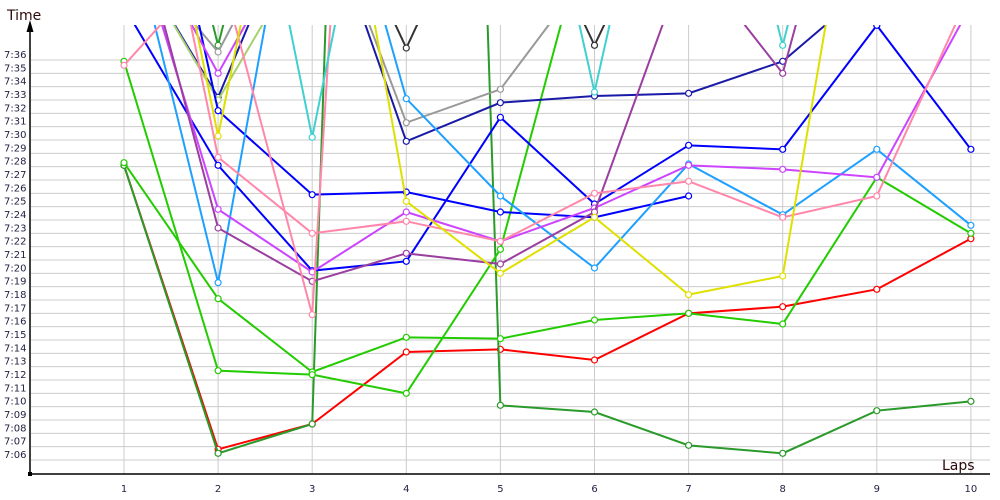 The image size is (1000, 500). I want to click on x-tick-labels: 1 2 3 4 5 6 7 8 9 10, so click(549, 489).